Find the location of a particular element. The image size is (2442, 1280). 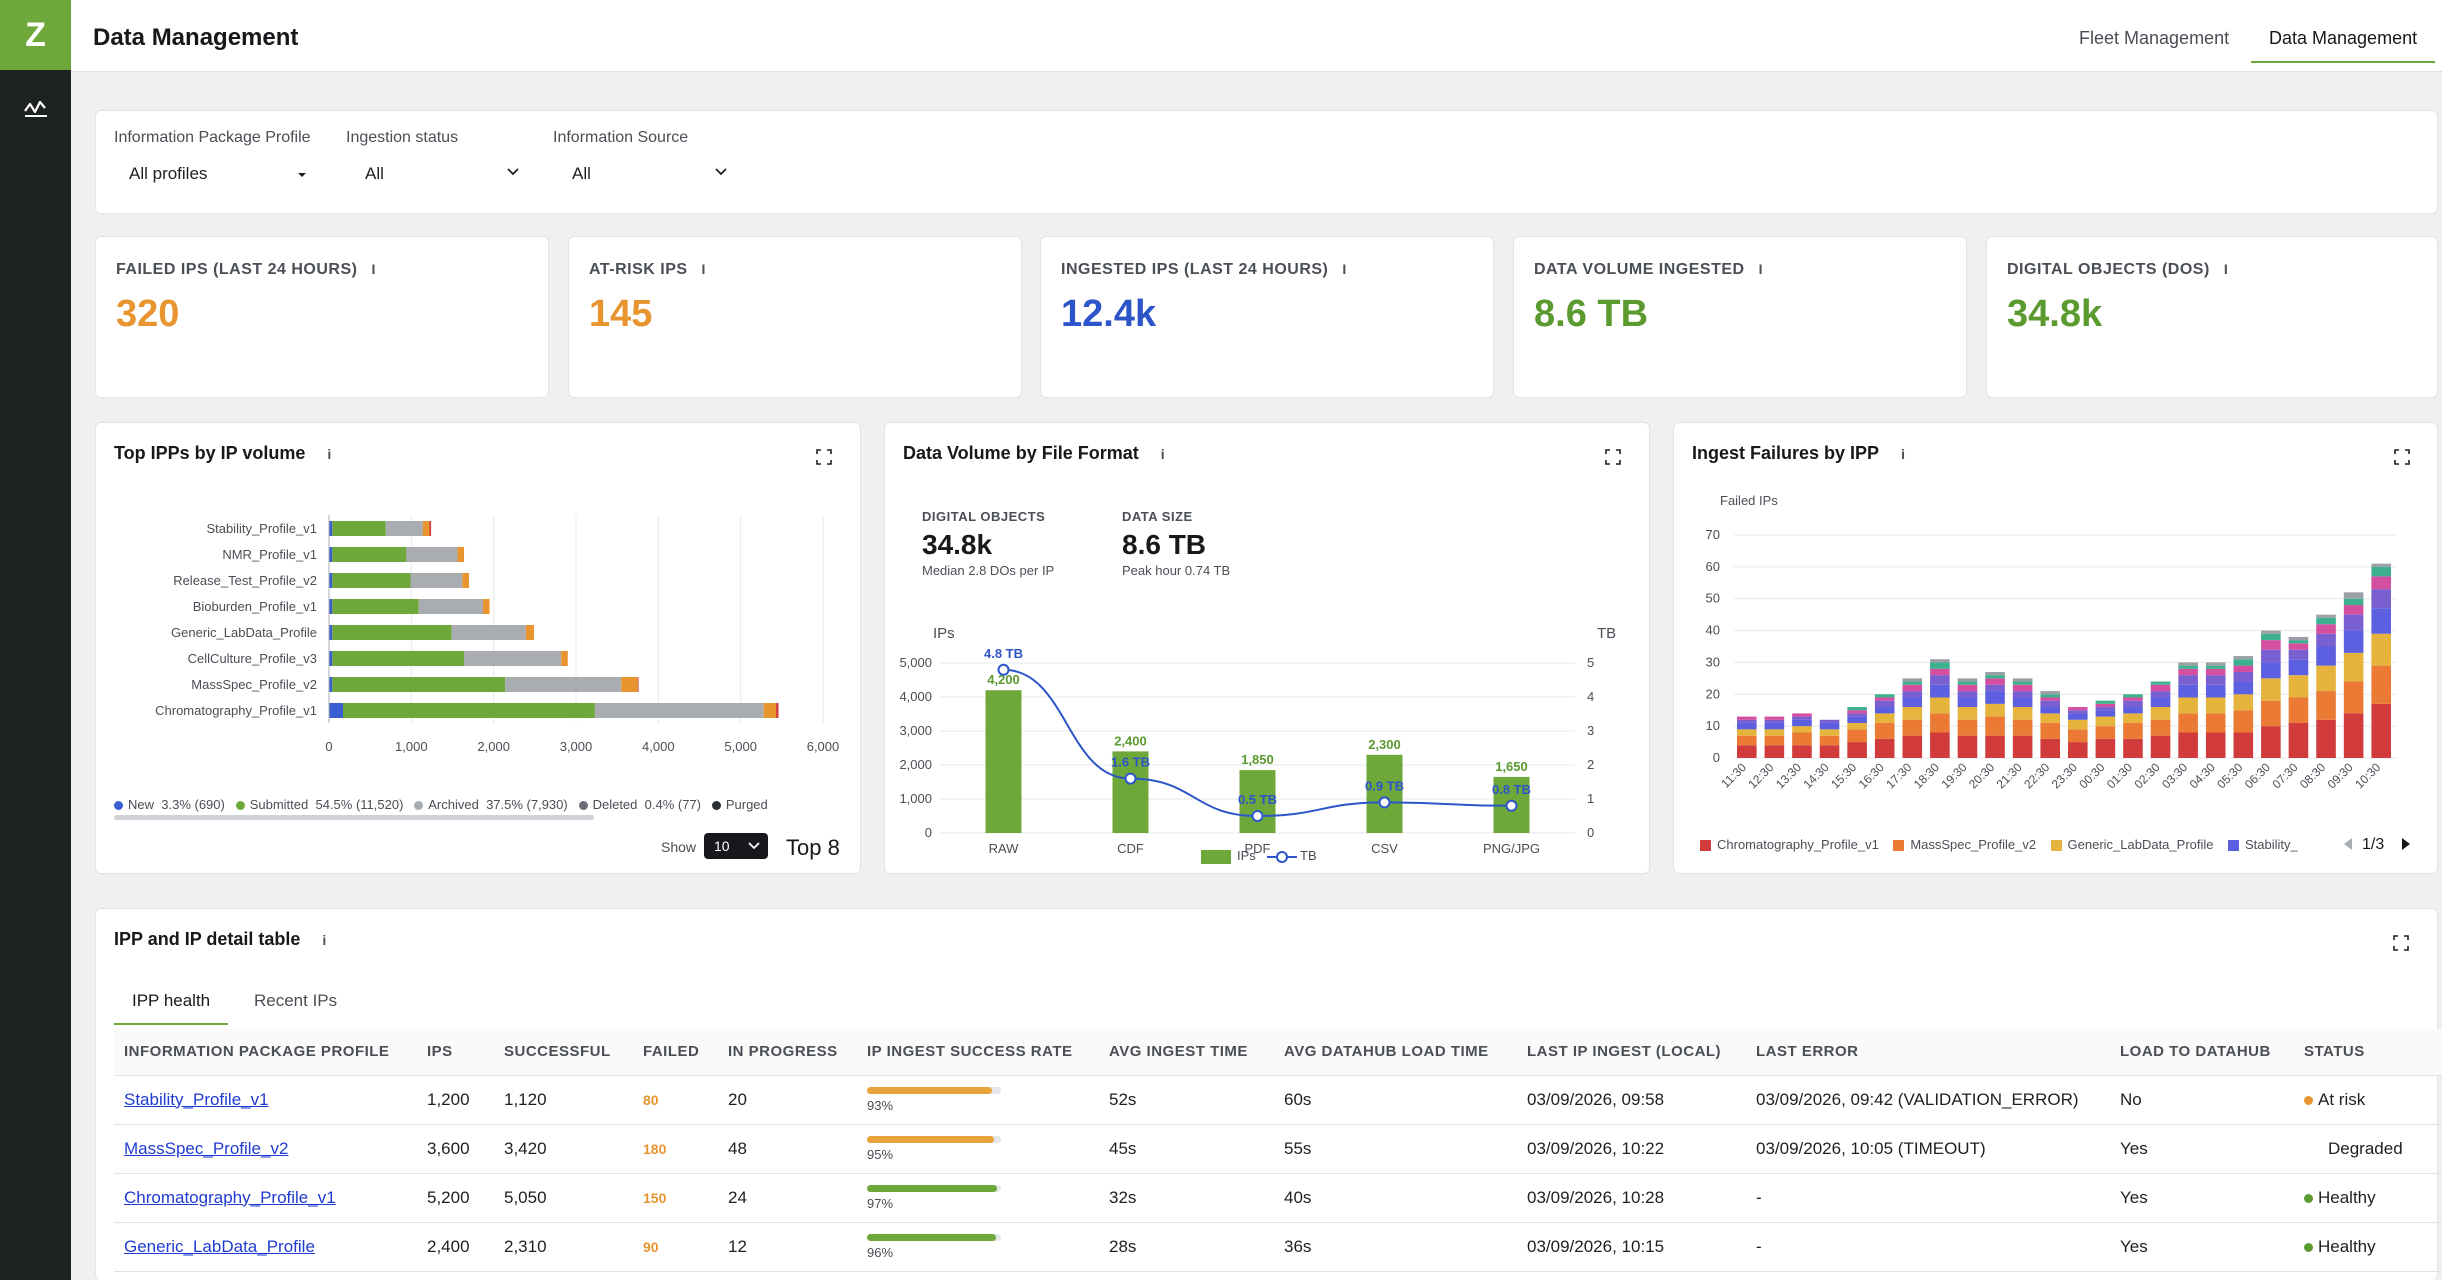

column-header: Avg DataHub load time is located at coordinates (1395, 1052).